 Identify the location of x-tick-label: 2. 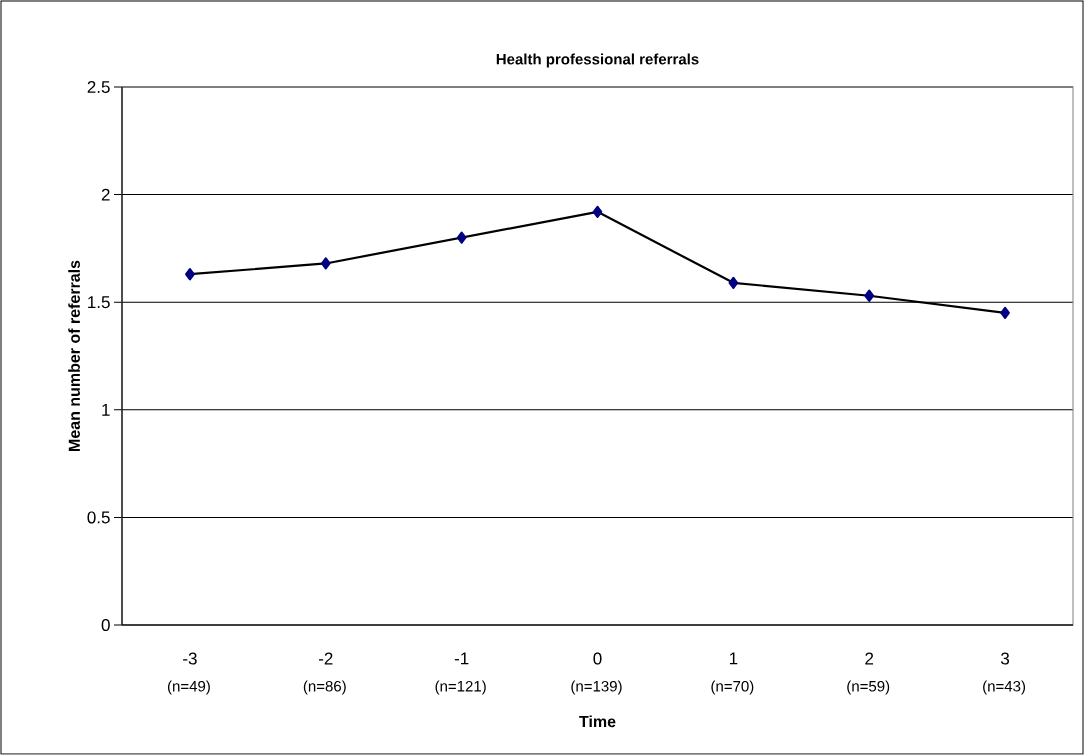
(869, 658).